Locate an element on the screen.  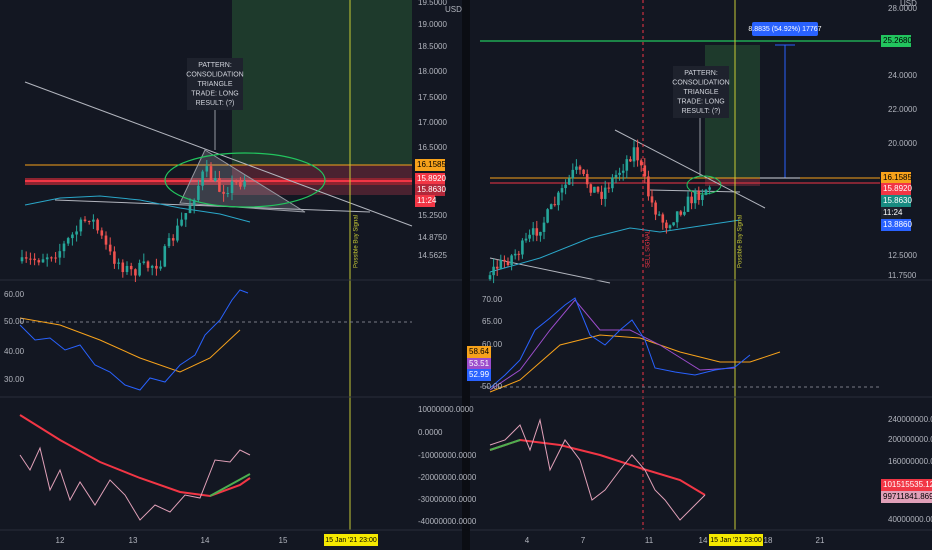
price-tag-label: 16.1585 is located at coordinates (897, 177).